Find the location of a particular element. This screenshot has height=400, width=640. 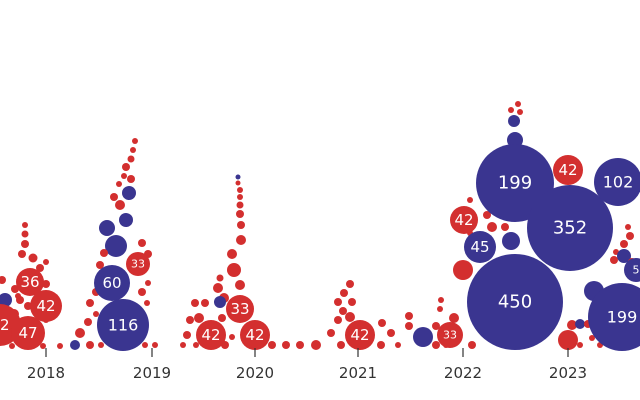

x-tick-label-2018: 2018 is located at coordinates (46, 373).